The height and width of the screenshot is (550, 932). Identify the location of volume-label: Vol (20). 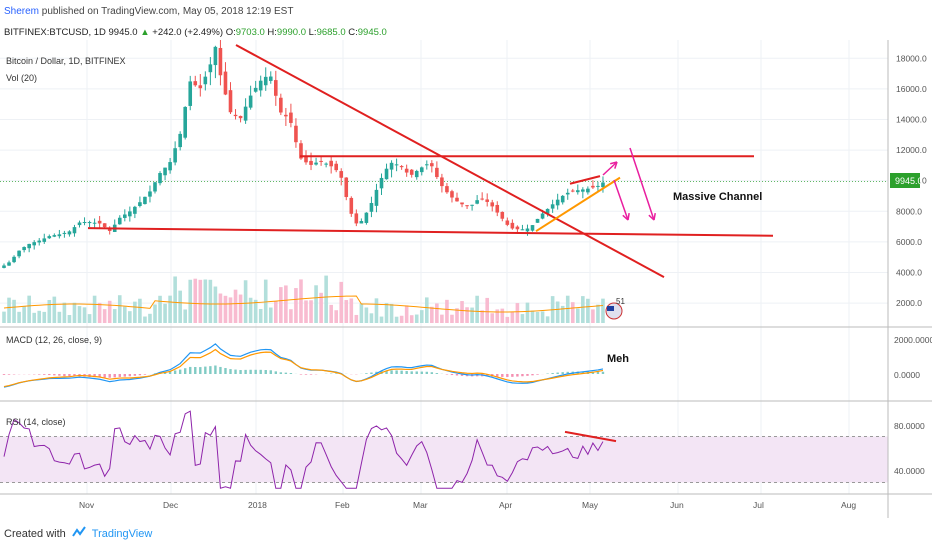
(21, 78).